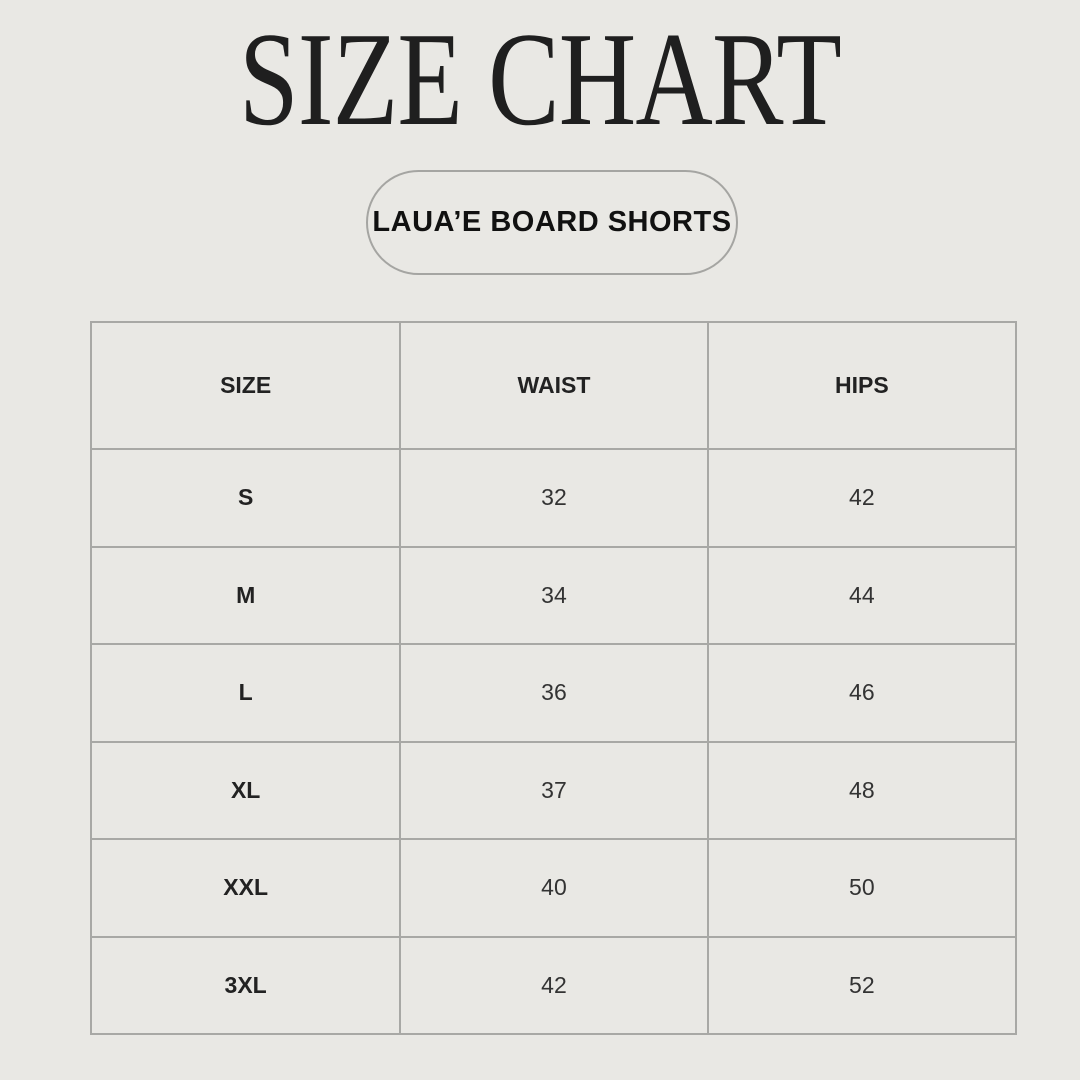  Describe the element at coordinates (245, 693) in the screenshot. I see `cell-size: L` at that location.